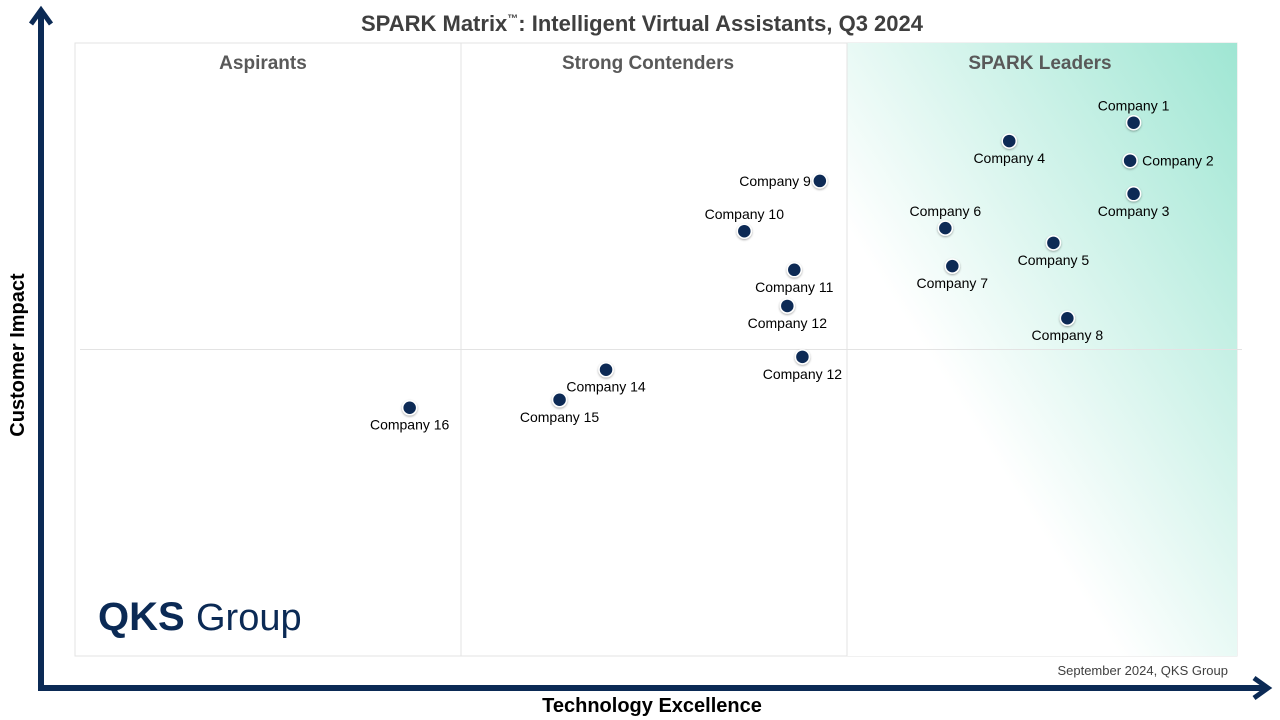 This screenshot has width=1280, height=720. Describe the element at coordinates (141, 617) in the screenshot. I see `svg-text: QKS` at that location.